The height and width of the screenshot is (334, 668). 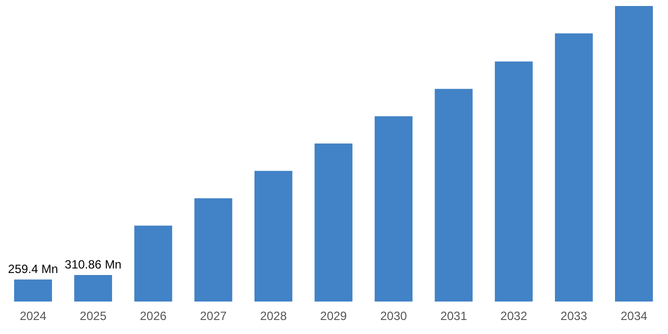 What do you see at coordinates (334, 316) in the screenshot?
I see `x-tick-label: 2029` at bounding box center [334, 316].